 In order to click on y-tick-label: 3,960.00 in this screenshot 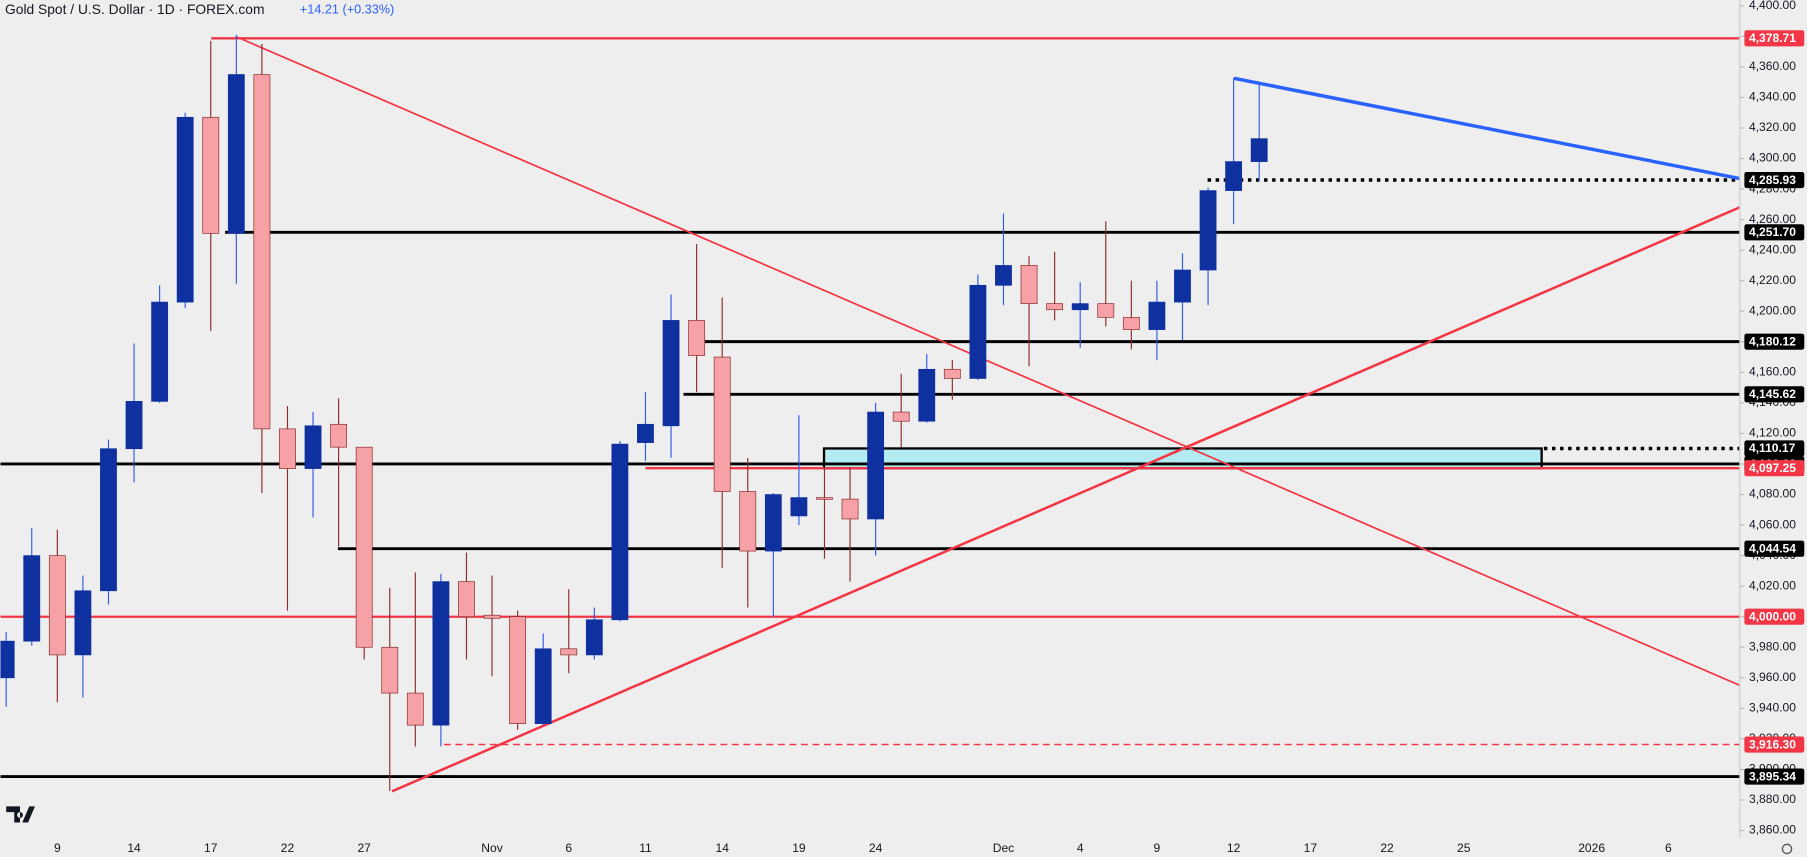, I will do `click(1772, 677)`.